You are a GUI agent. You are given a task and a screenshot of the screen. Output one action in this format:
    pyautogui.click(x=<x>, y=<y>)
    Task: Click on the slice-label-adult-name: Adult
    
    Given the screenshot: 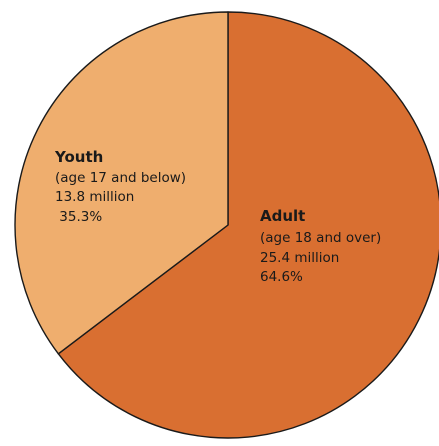 What is the action you would take?
    pyautogui.click(x=282, y=216)
    